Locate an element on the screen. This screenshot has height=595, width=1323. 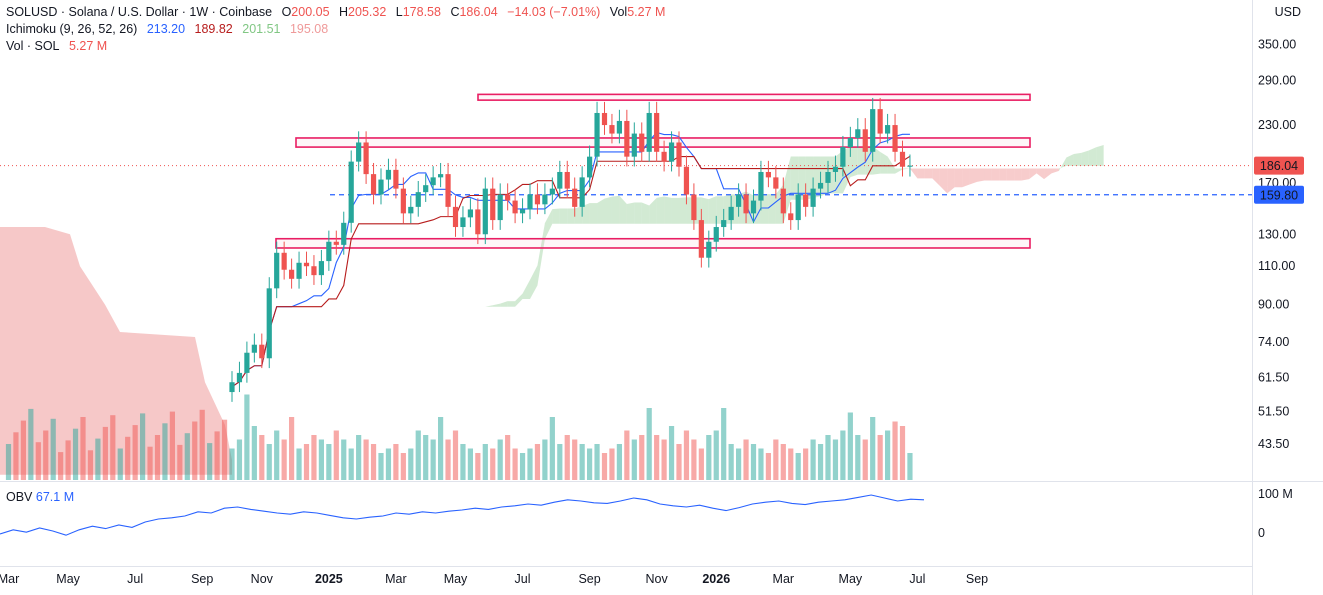
time-tick-label: 2026 is located at coordinates (716, 579).